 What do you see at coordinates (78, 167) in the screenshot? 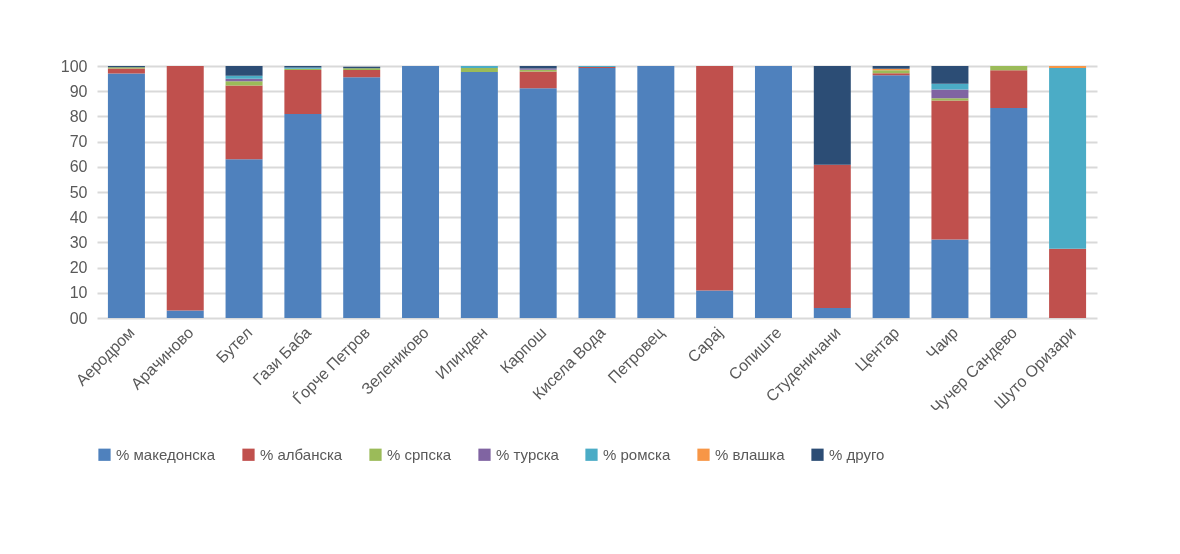
I see `y-tick-label: 60` at bounding box center [78, 167].